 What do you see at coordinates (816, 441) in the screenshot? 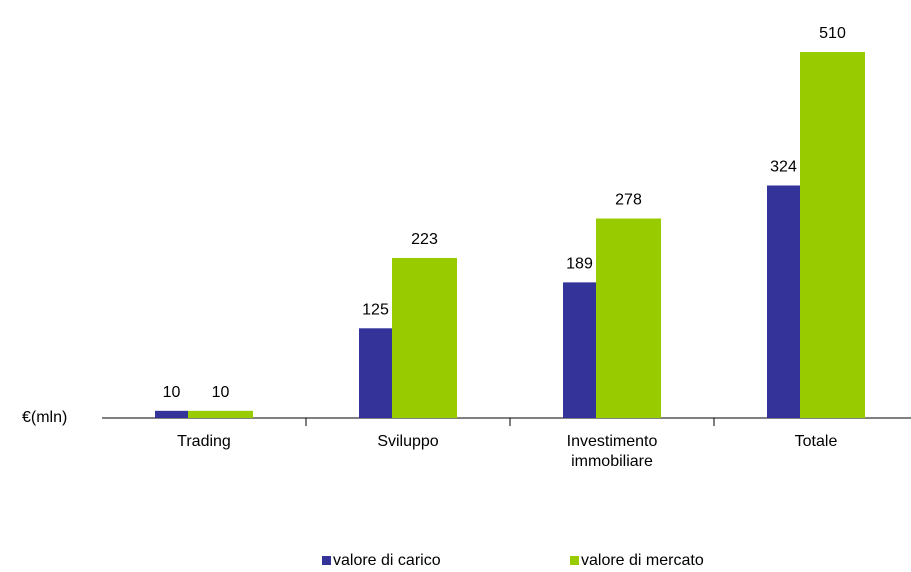
I see `x-tick-label: Totale` at bounding box center [816, 441].